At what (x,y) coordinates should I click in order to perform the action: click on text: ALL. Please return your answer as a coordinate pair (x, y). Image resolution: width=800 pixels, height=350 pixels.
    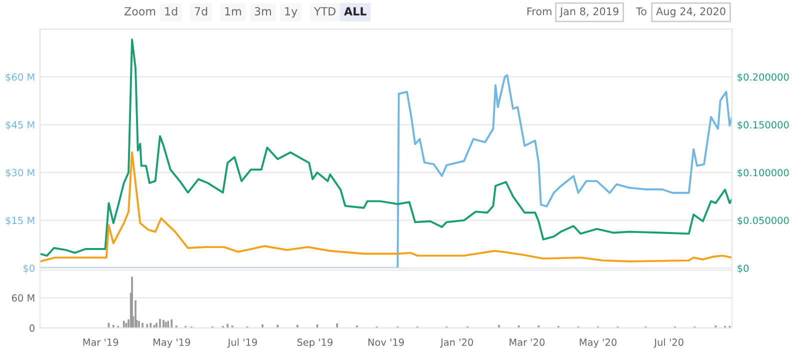
    Looking at the image, I should click on (355, 11).